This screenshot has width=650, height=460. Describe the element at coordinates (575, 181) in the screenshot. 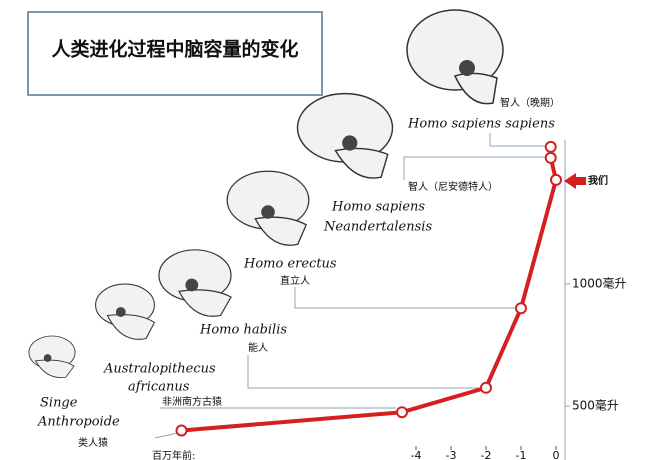

I see `arrow` at that location.